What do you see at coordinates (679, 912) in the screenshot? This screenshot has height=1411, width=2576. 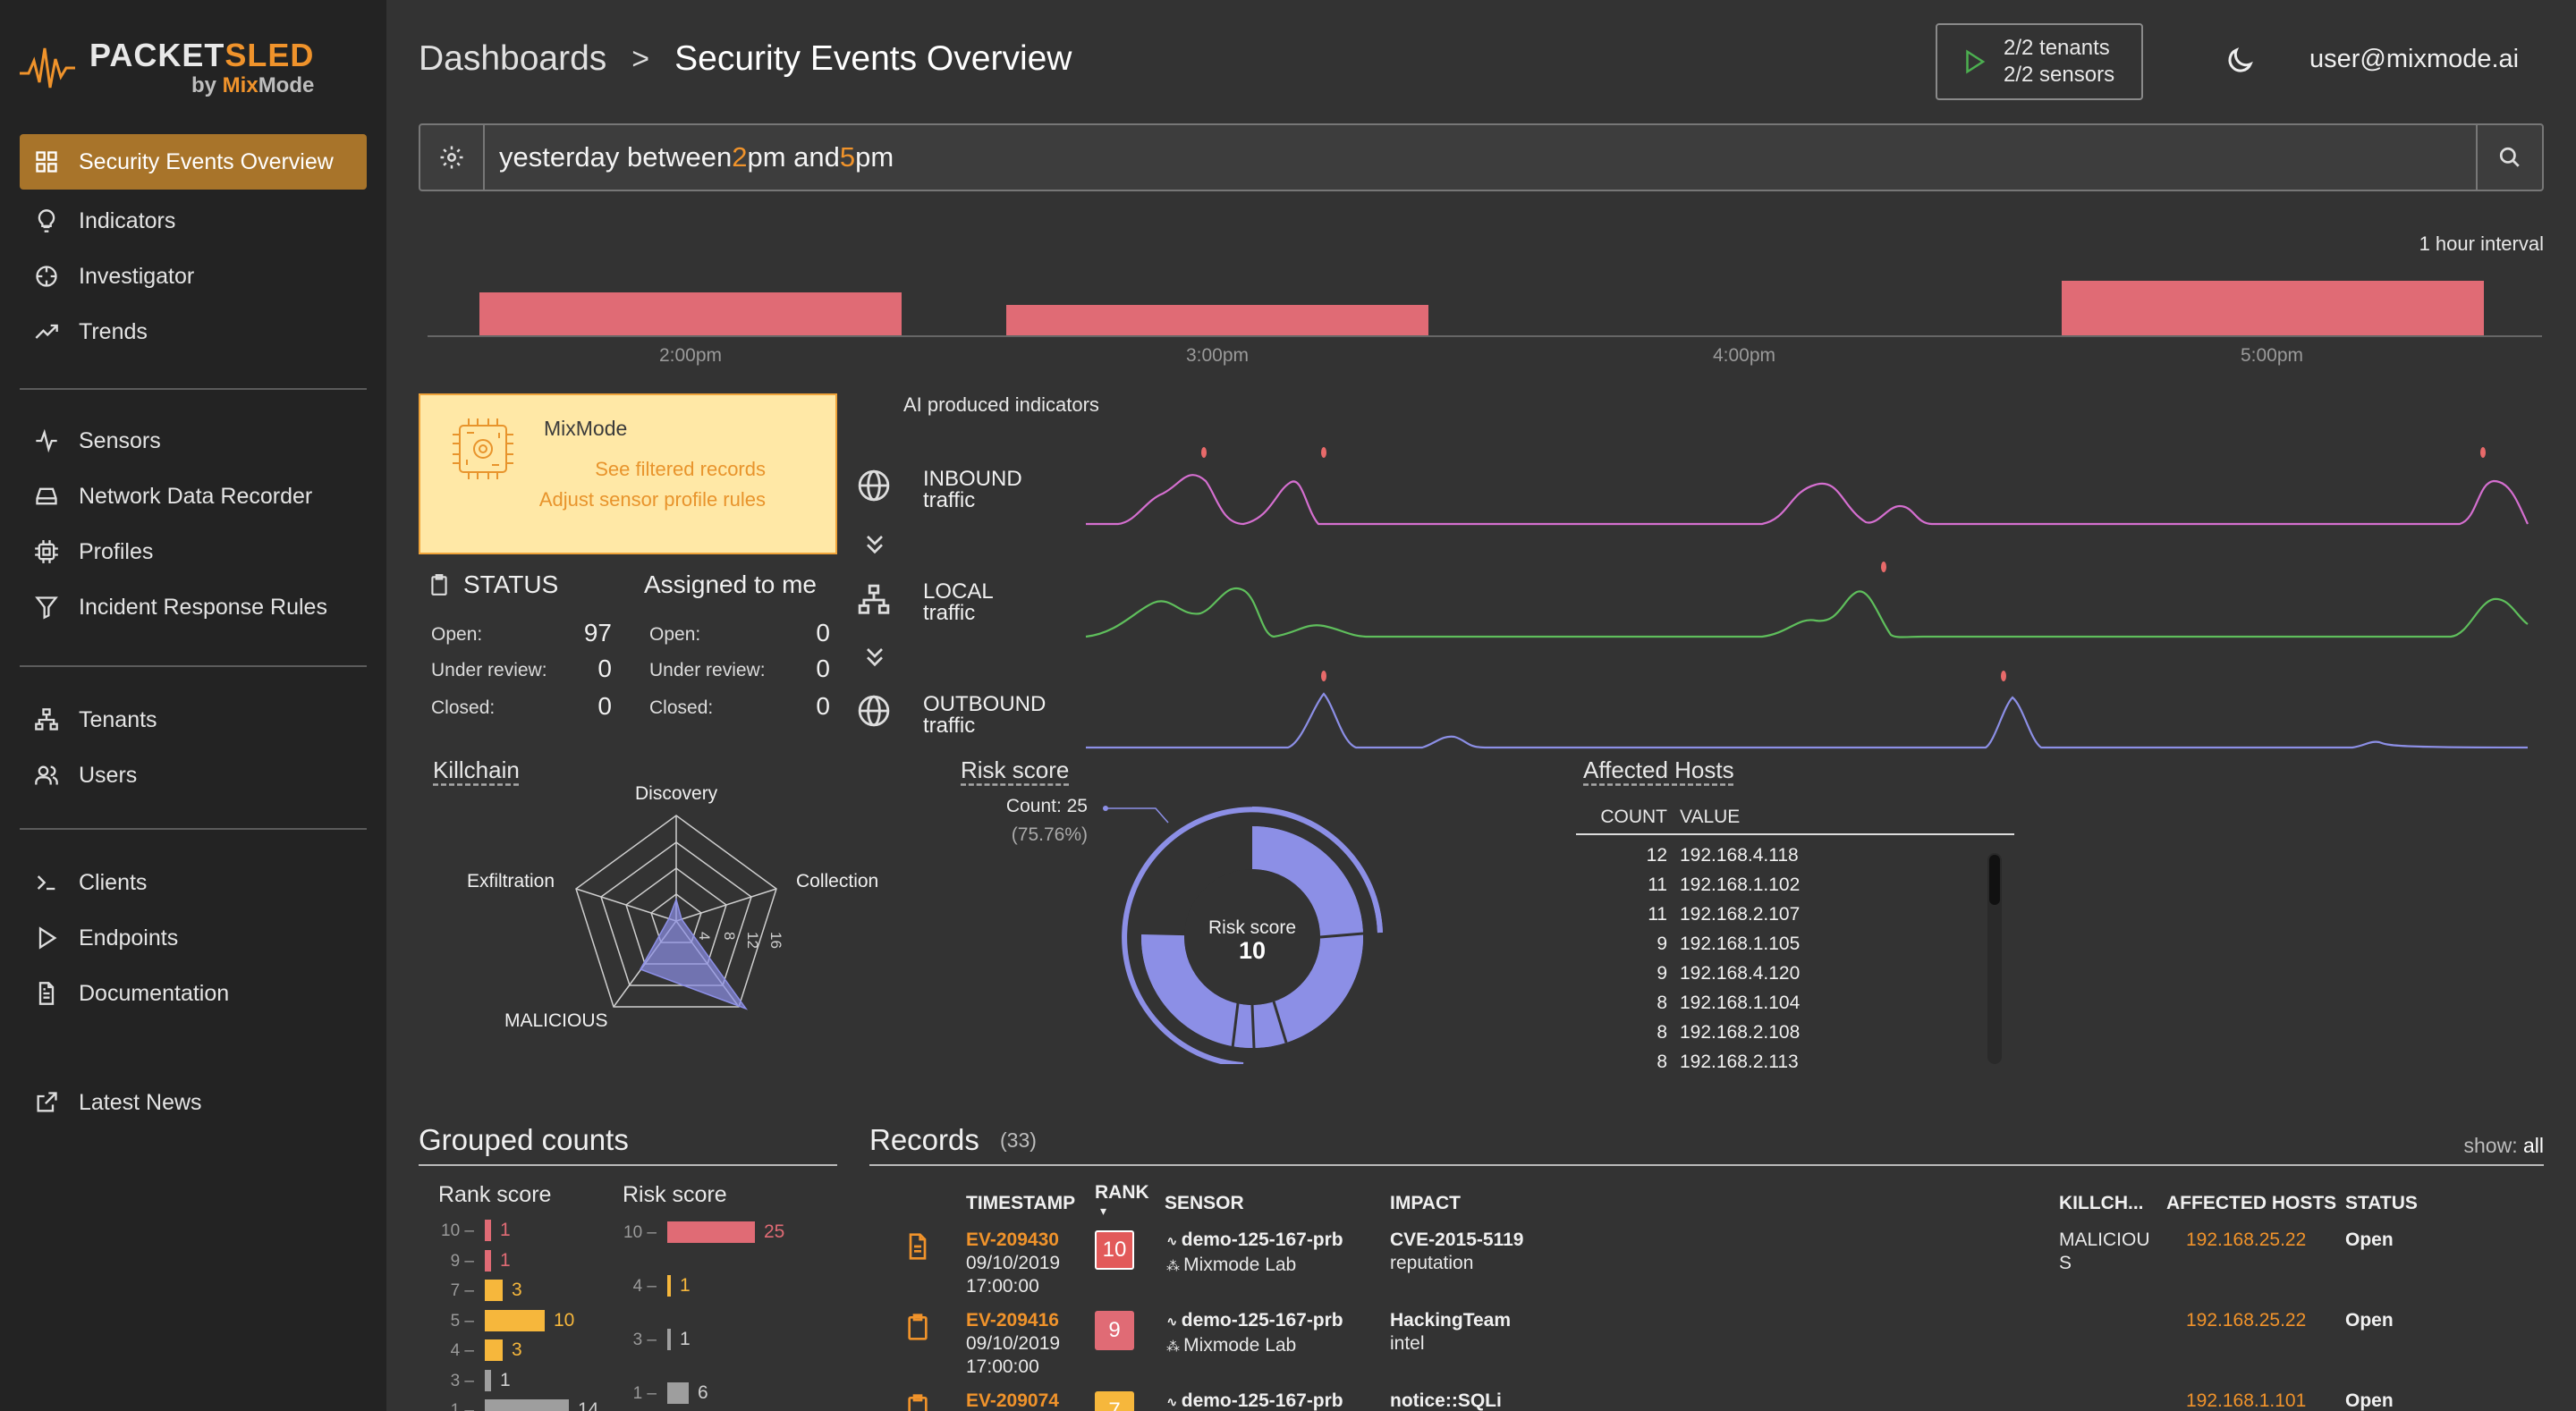 I see `killchain-radar: 4 8 12 16` at bounding box center [679, 912].